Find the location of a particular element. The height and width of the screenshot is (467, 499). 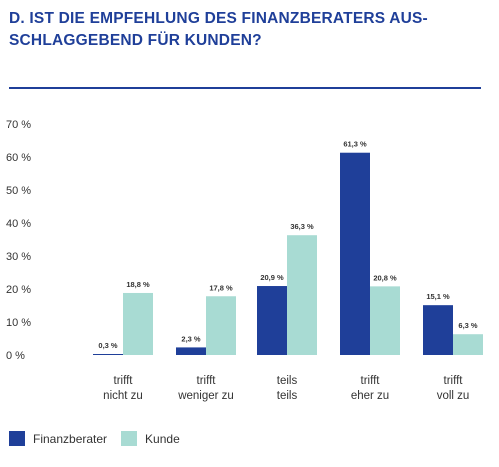

title-divider is located at coordinates (245, 88).